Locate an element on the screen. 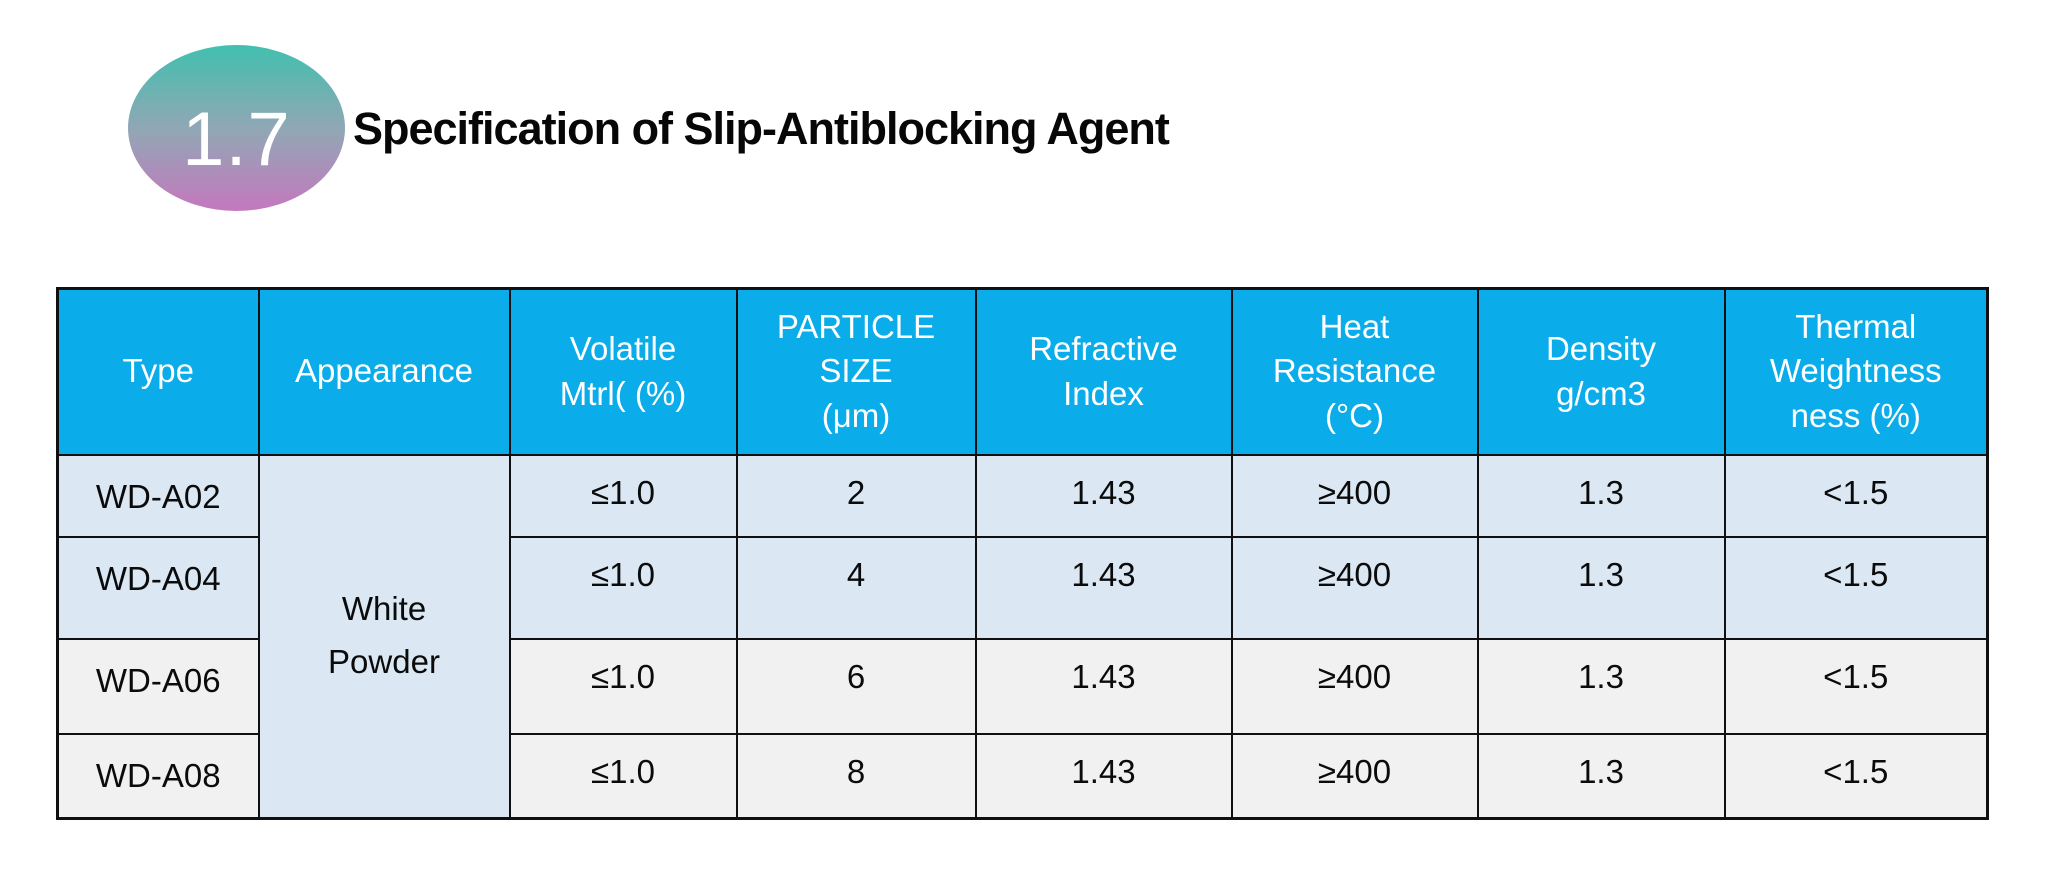 The width and height of the screenshot is (2048, 879). cell-type: WD-A06 is located at coordinates (158, 686).